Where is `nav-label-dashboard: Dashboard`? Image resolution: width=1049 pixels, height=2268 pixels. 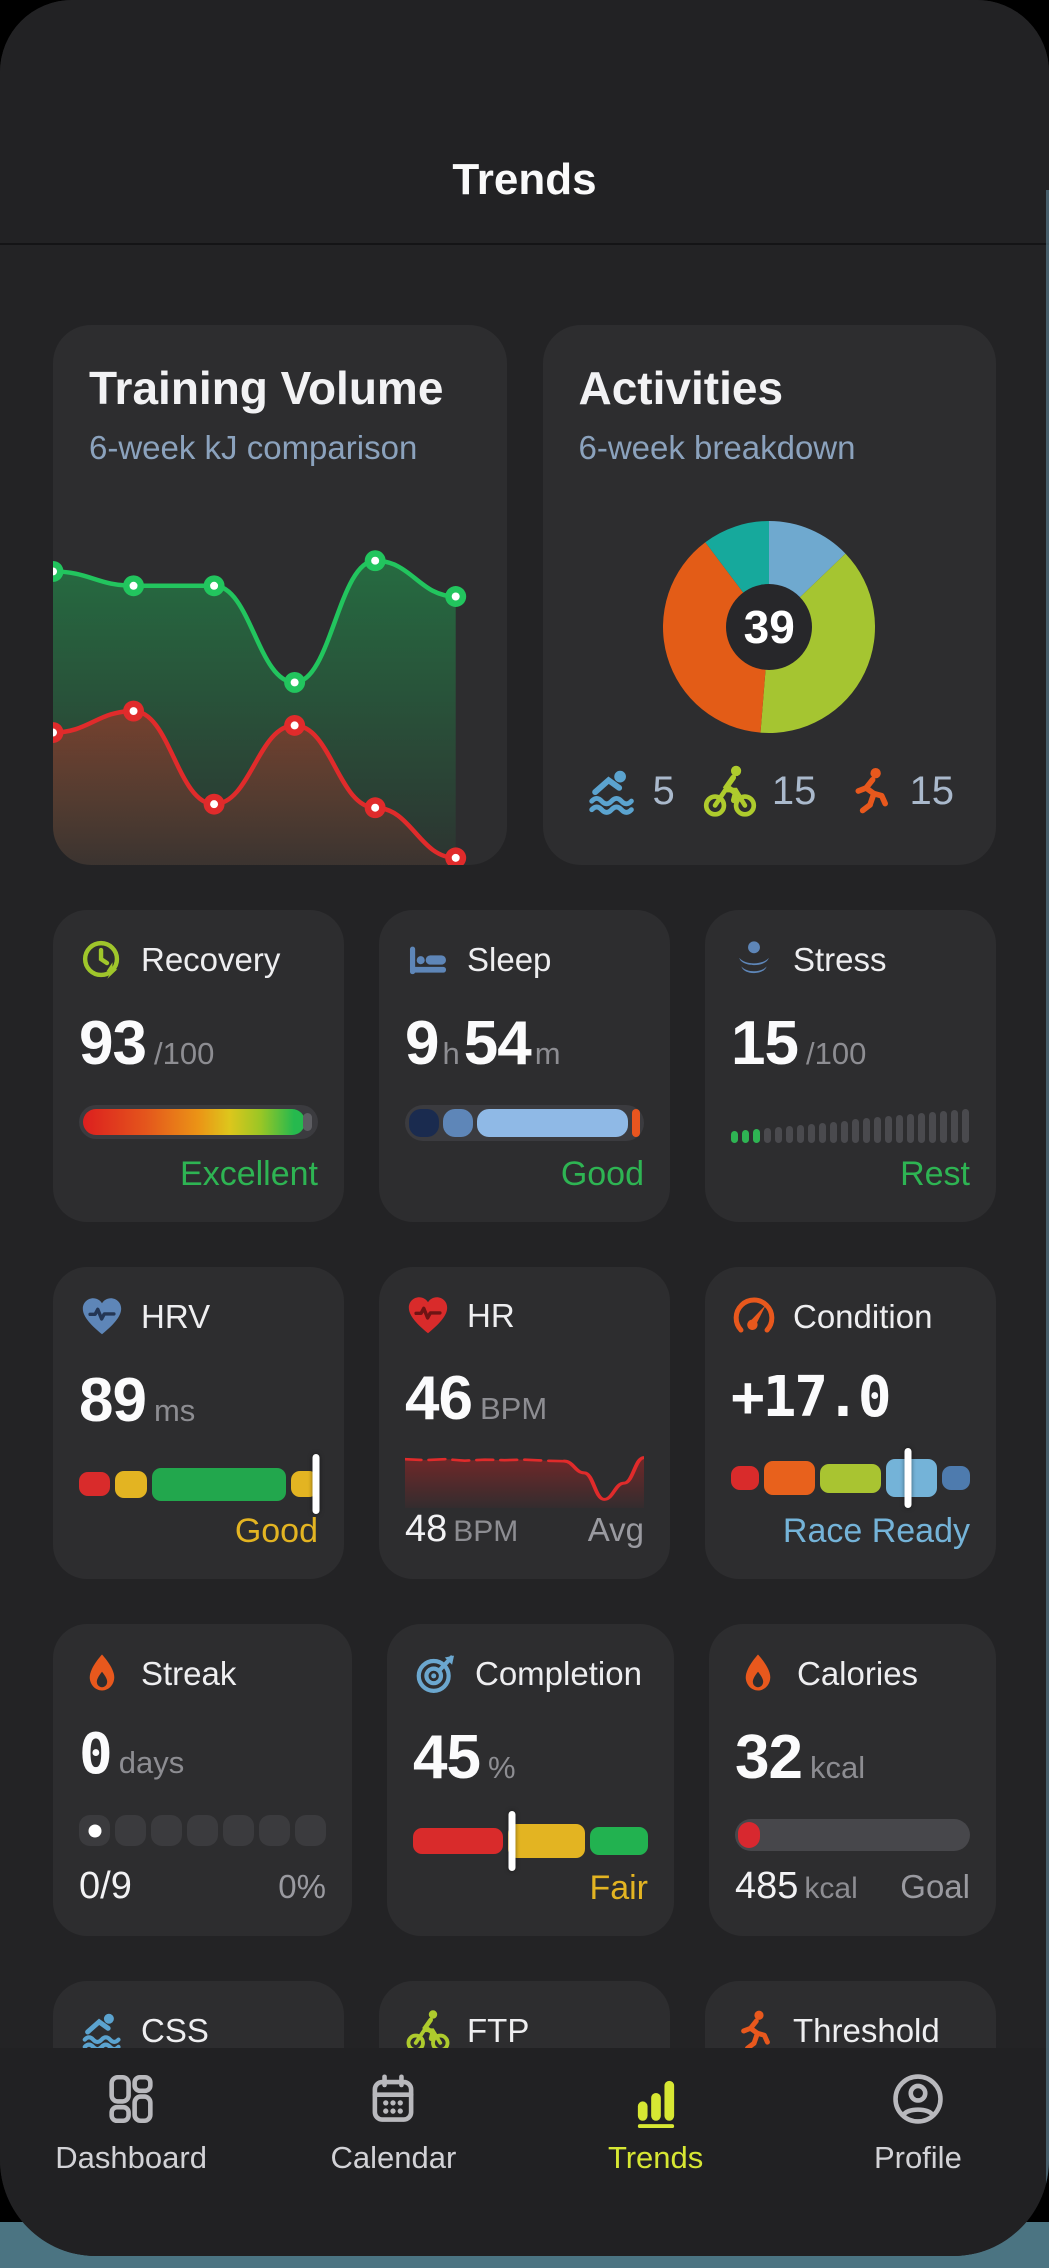
nav-label-dashboard: Dashboard is located at coordinates (131, 2157).